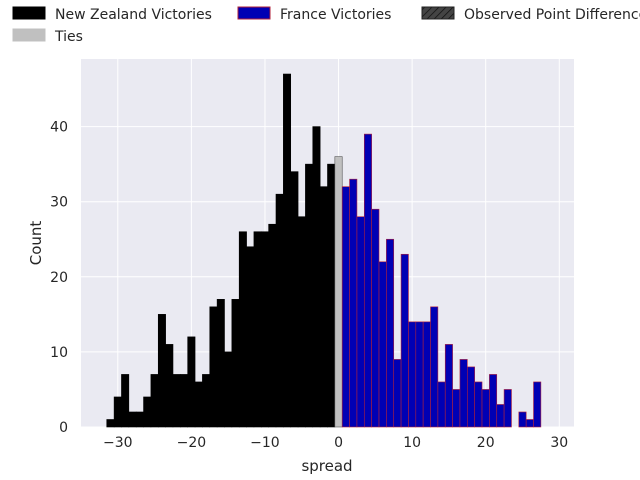 This screenshot has height=480, width=640. What do you see at coordinates (133, 15) in the screenshot?
I see `legend-label: New Zealand Victories` at bounding box center [133, 15].